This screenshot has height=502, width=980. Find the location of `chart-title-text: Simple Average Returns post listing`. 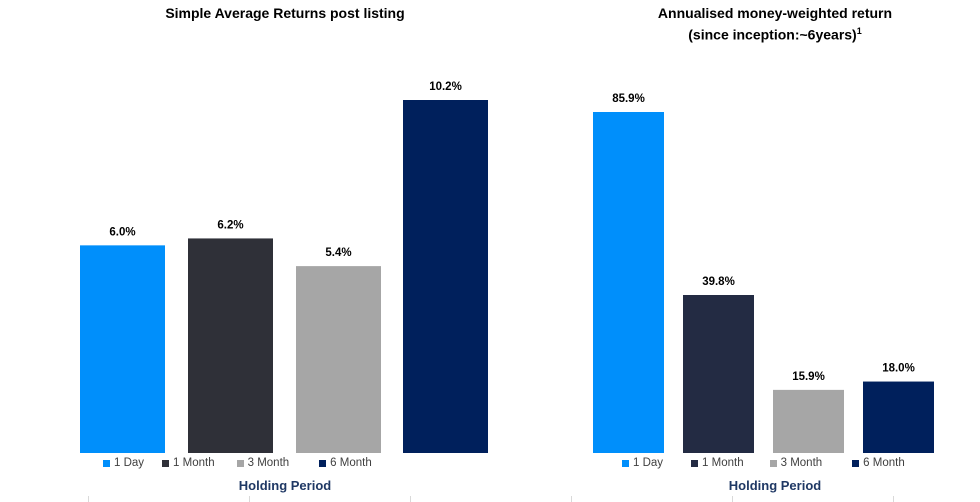

chart-title-text: Simple Average Returns post listing is located at coordinates (285, 13).